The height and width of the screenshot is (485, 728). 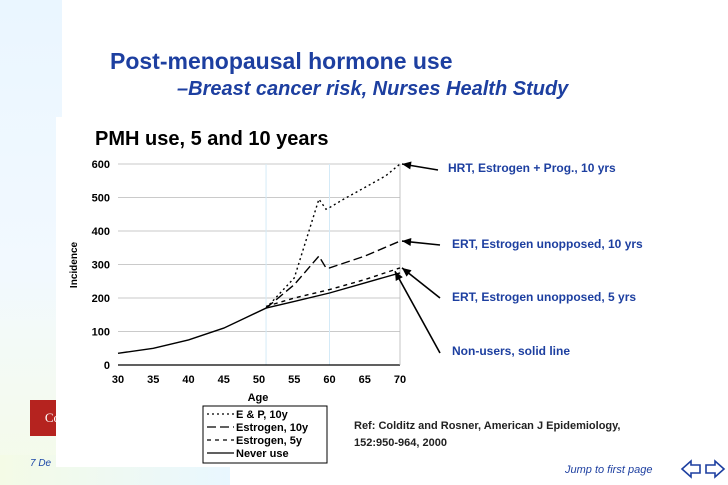 What do you see at coordinates (101, 266) in the screenshot?
I see `y-tick-label: 300` at bounding box center [101, 266].